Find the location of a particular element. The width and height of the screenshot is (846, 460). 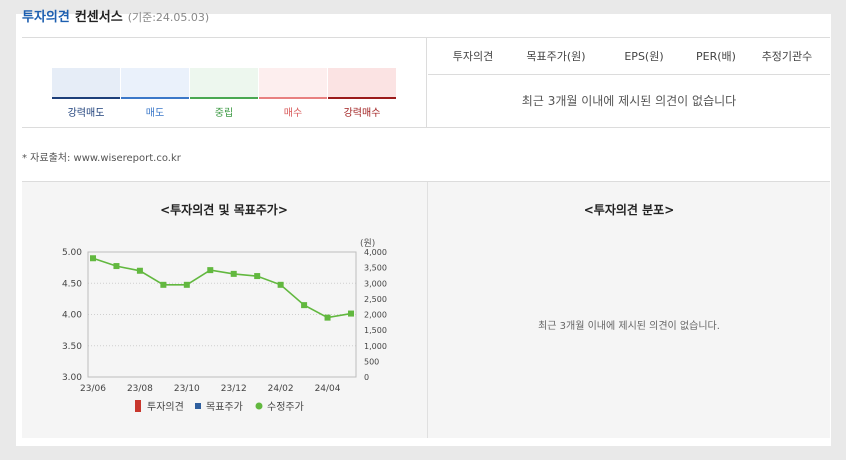

modified-price-line is located at coordinates (222, 288).